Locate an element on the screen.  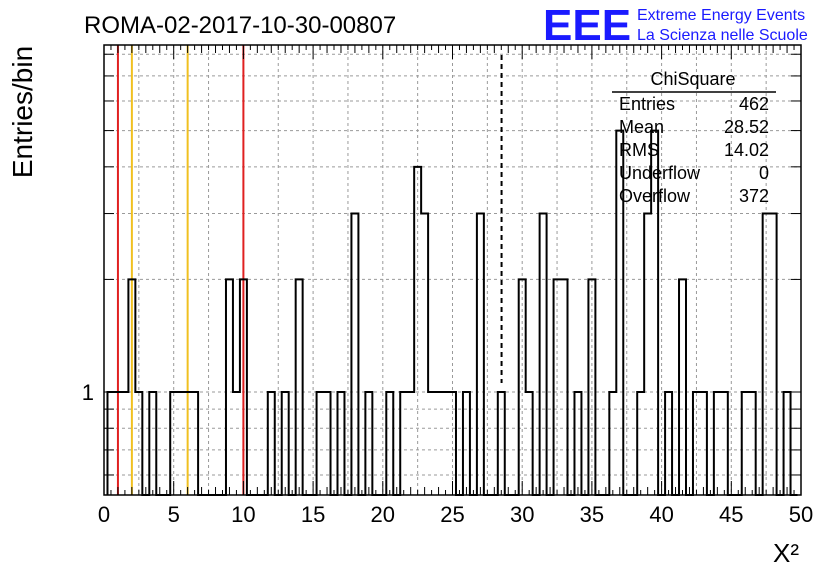
stats-title: ChiSquare is located at coordinates (692, 79).